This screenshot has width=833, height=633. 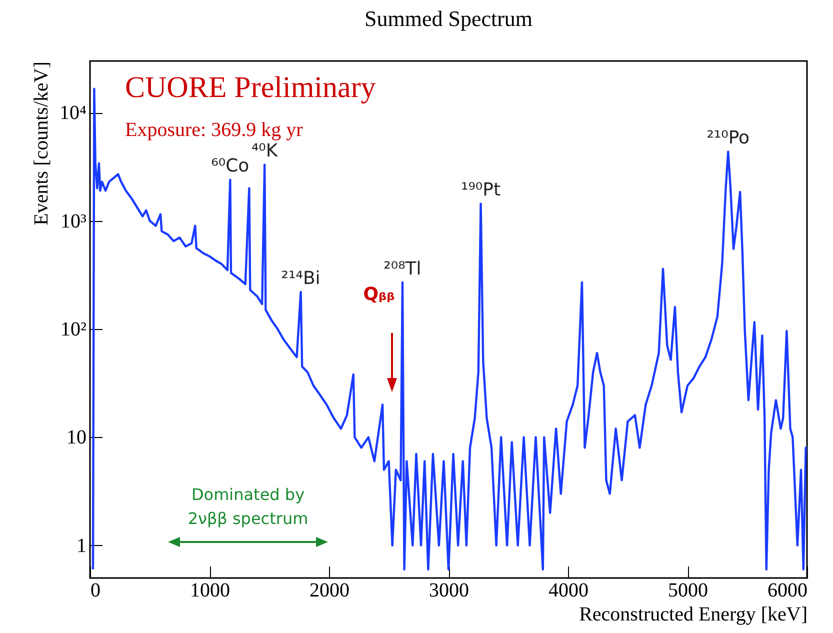 What do you see at coordinates (448, 18) in the screenshot?
I see `chart-title: Summed Spectrum` at bounding box center [448, 18].